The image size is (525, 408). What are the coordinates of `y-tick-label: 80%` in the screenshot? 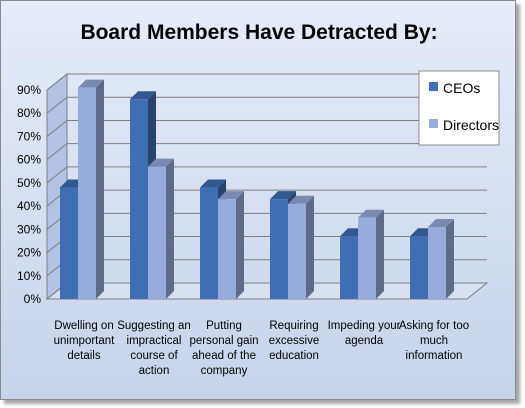 It's located at (29, 113).